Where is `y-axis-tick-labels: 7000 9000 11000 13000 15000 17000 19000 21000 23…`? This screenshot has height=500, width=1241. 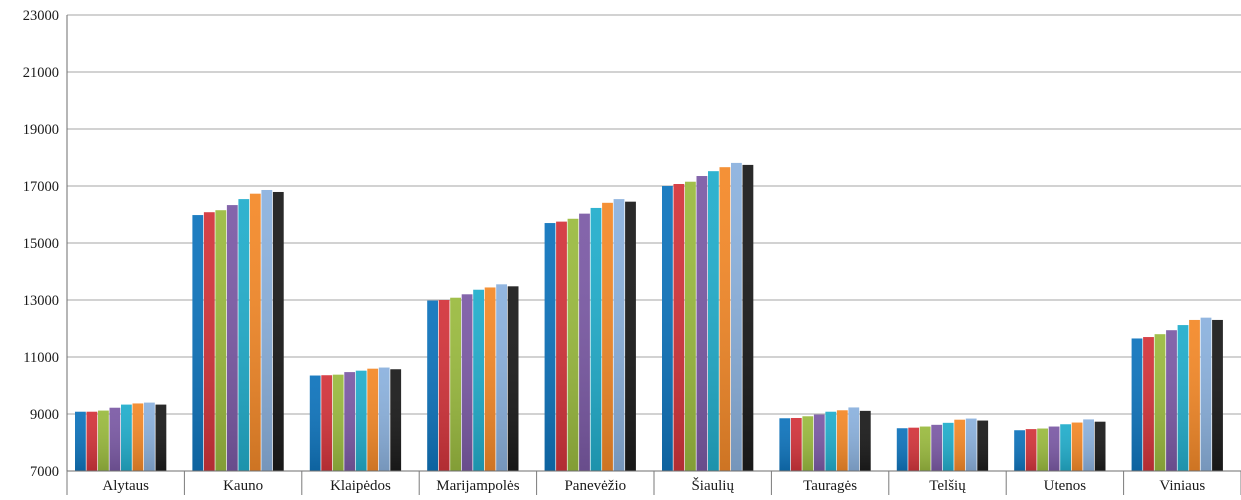
y-axis-tick-labels: 7000 9000 11000 13000 15000 17000 19000 21000 23… is located at coordinates (41, 244).